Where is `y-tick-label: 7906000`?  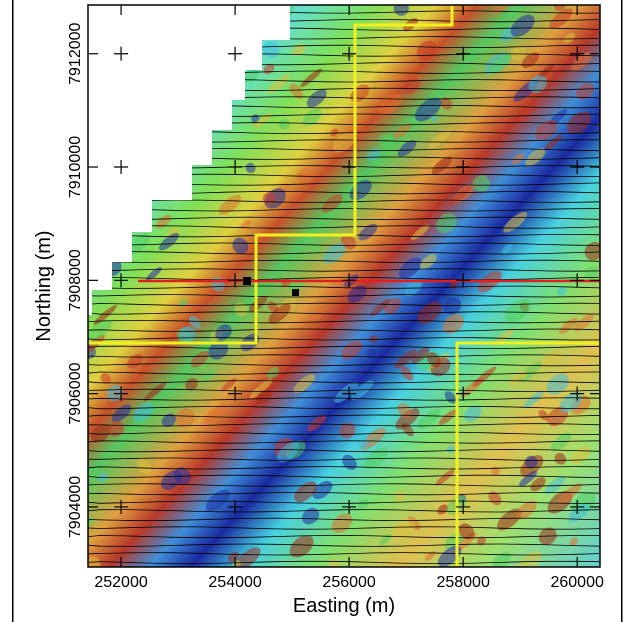 y-tick-label: 7906000 is located at coordinates (75, 393).